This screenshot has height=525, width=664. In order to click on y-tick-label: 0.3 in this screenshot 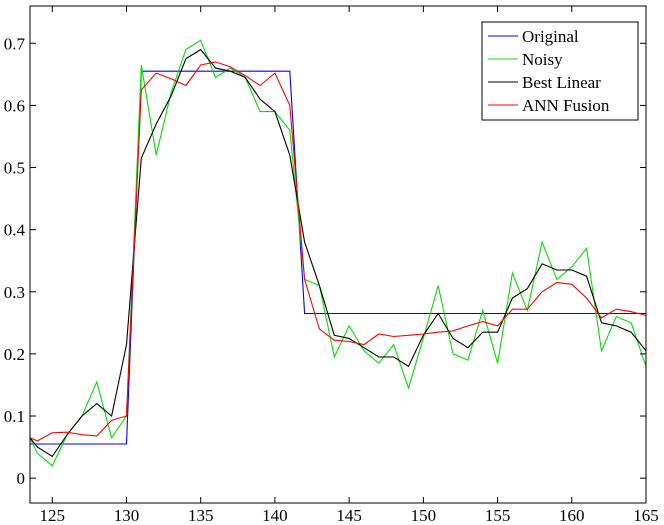, I will do `click(14, 292)`.